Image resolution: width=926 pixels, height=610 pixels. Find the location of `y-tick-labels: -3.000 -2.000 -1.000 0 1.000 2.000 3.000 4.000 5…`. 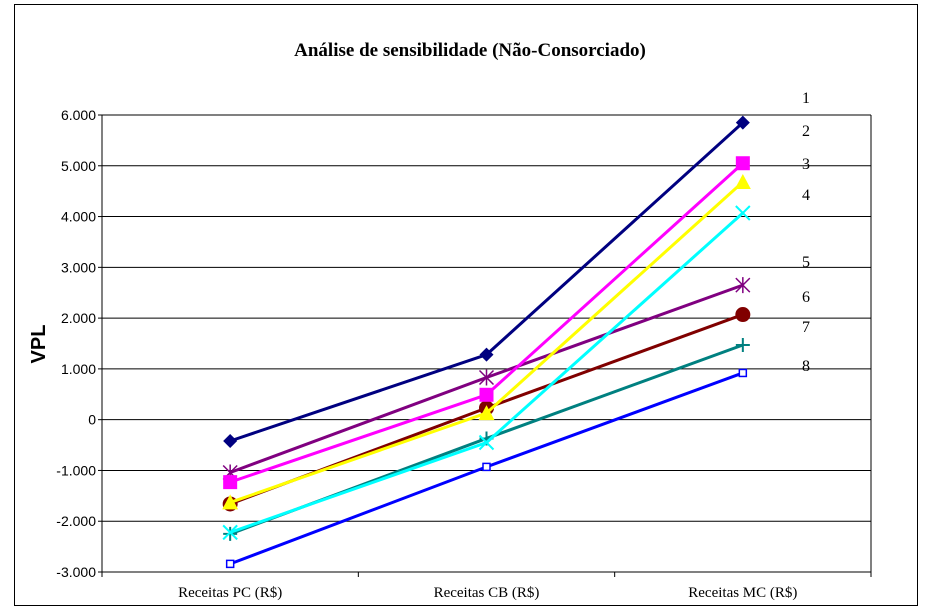

y-tick-labels: -3.000 -2.000 -1.000 0 1.000 2.000 3.000 4.000 5… is located at coordinates (76, 343).